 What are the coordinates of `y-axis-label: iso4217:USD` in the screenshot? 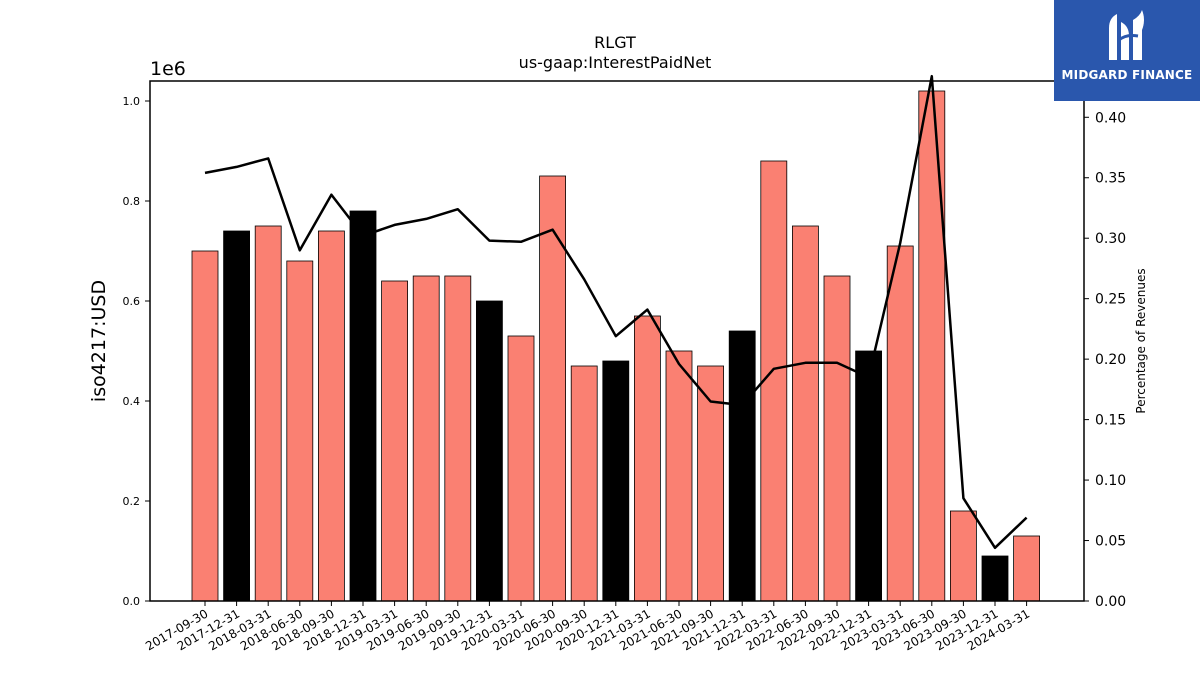 It's located at (99, 341).